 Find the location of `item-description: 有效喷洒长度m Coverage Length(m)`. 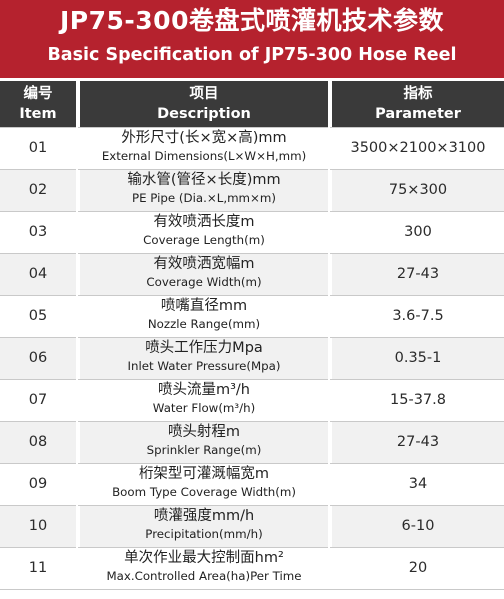

item-description: 有效喷洒长度m Coverage Length(m) is located at coordinates (204, 232).